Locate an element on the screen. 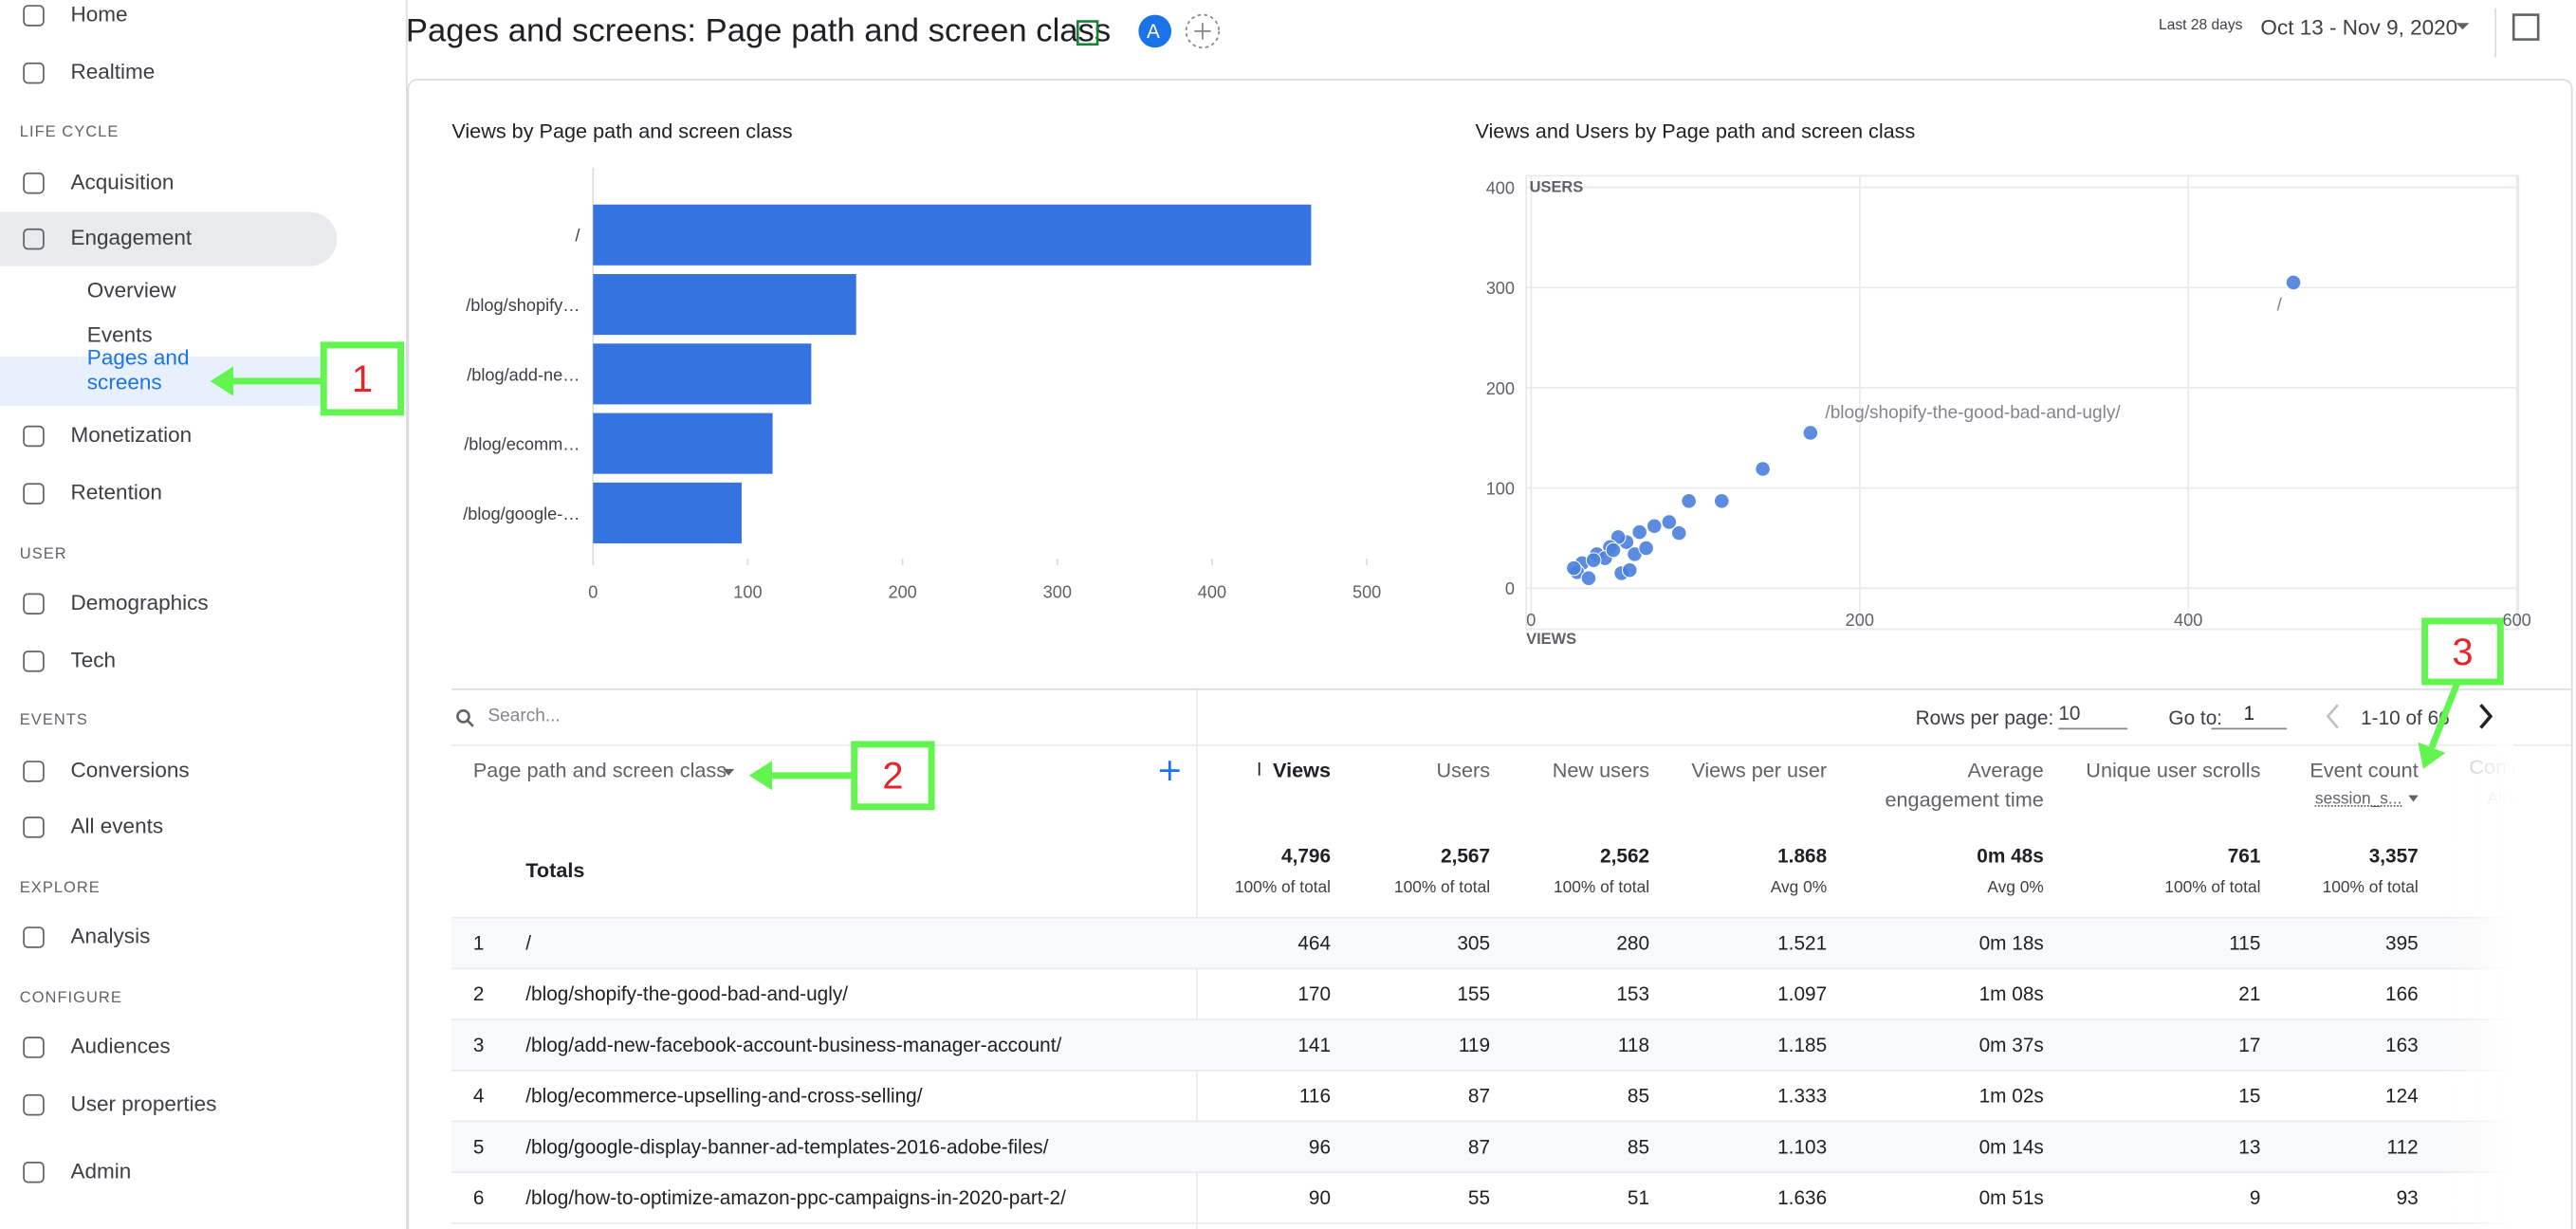 This screenshot has width=2576, height=1229. x-tick-label: 100 is located at coordinates (747, 592).